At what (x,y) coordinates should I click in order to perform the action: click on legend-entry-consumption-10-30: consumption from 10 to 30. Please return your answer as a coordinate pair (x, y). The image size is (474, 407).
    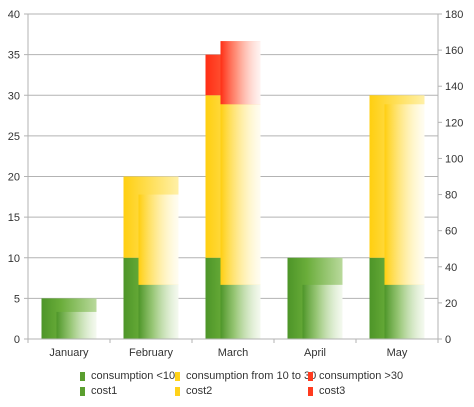
    Looking at the image, I should click on (245, 376).